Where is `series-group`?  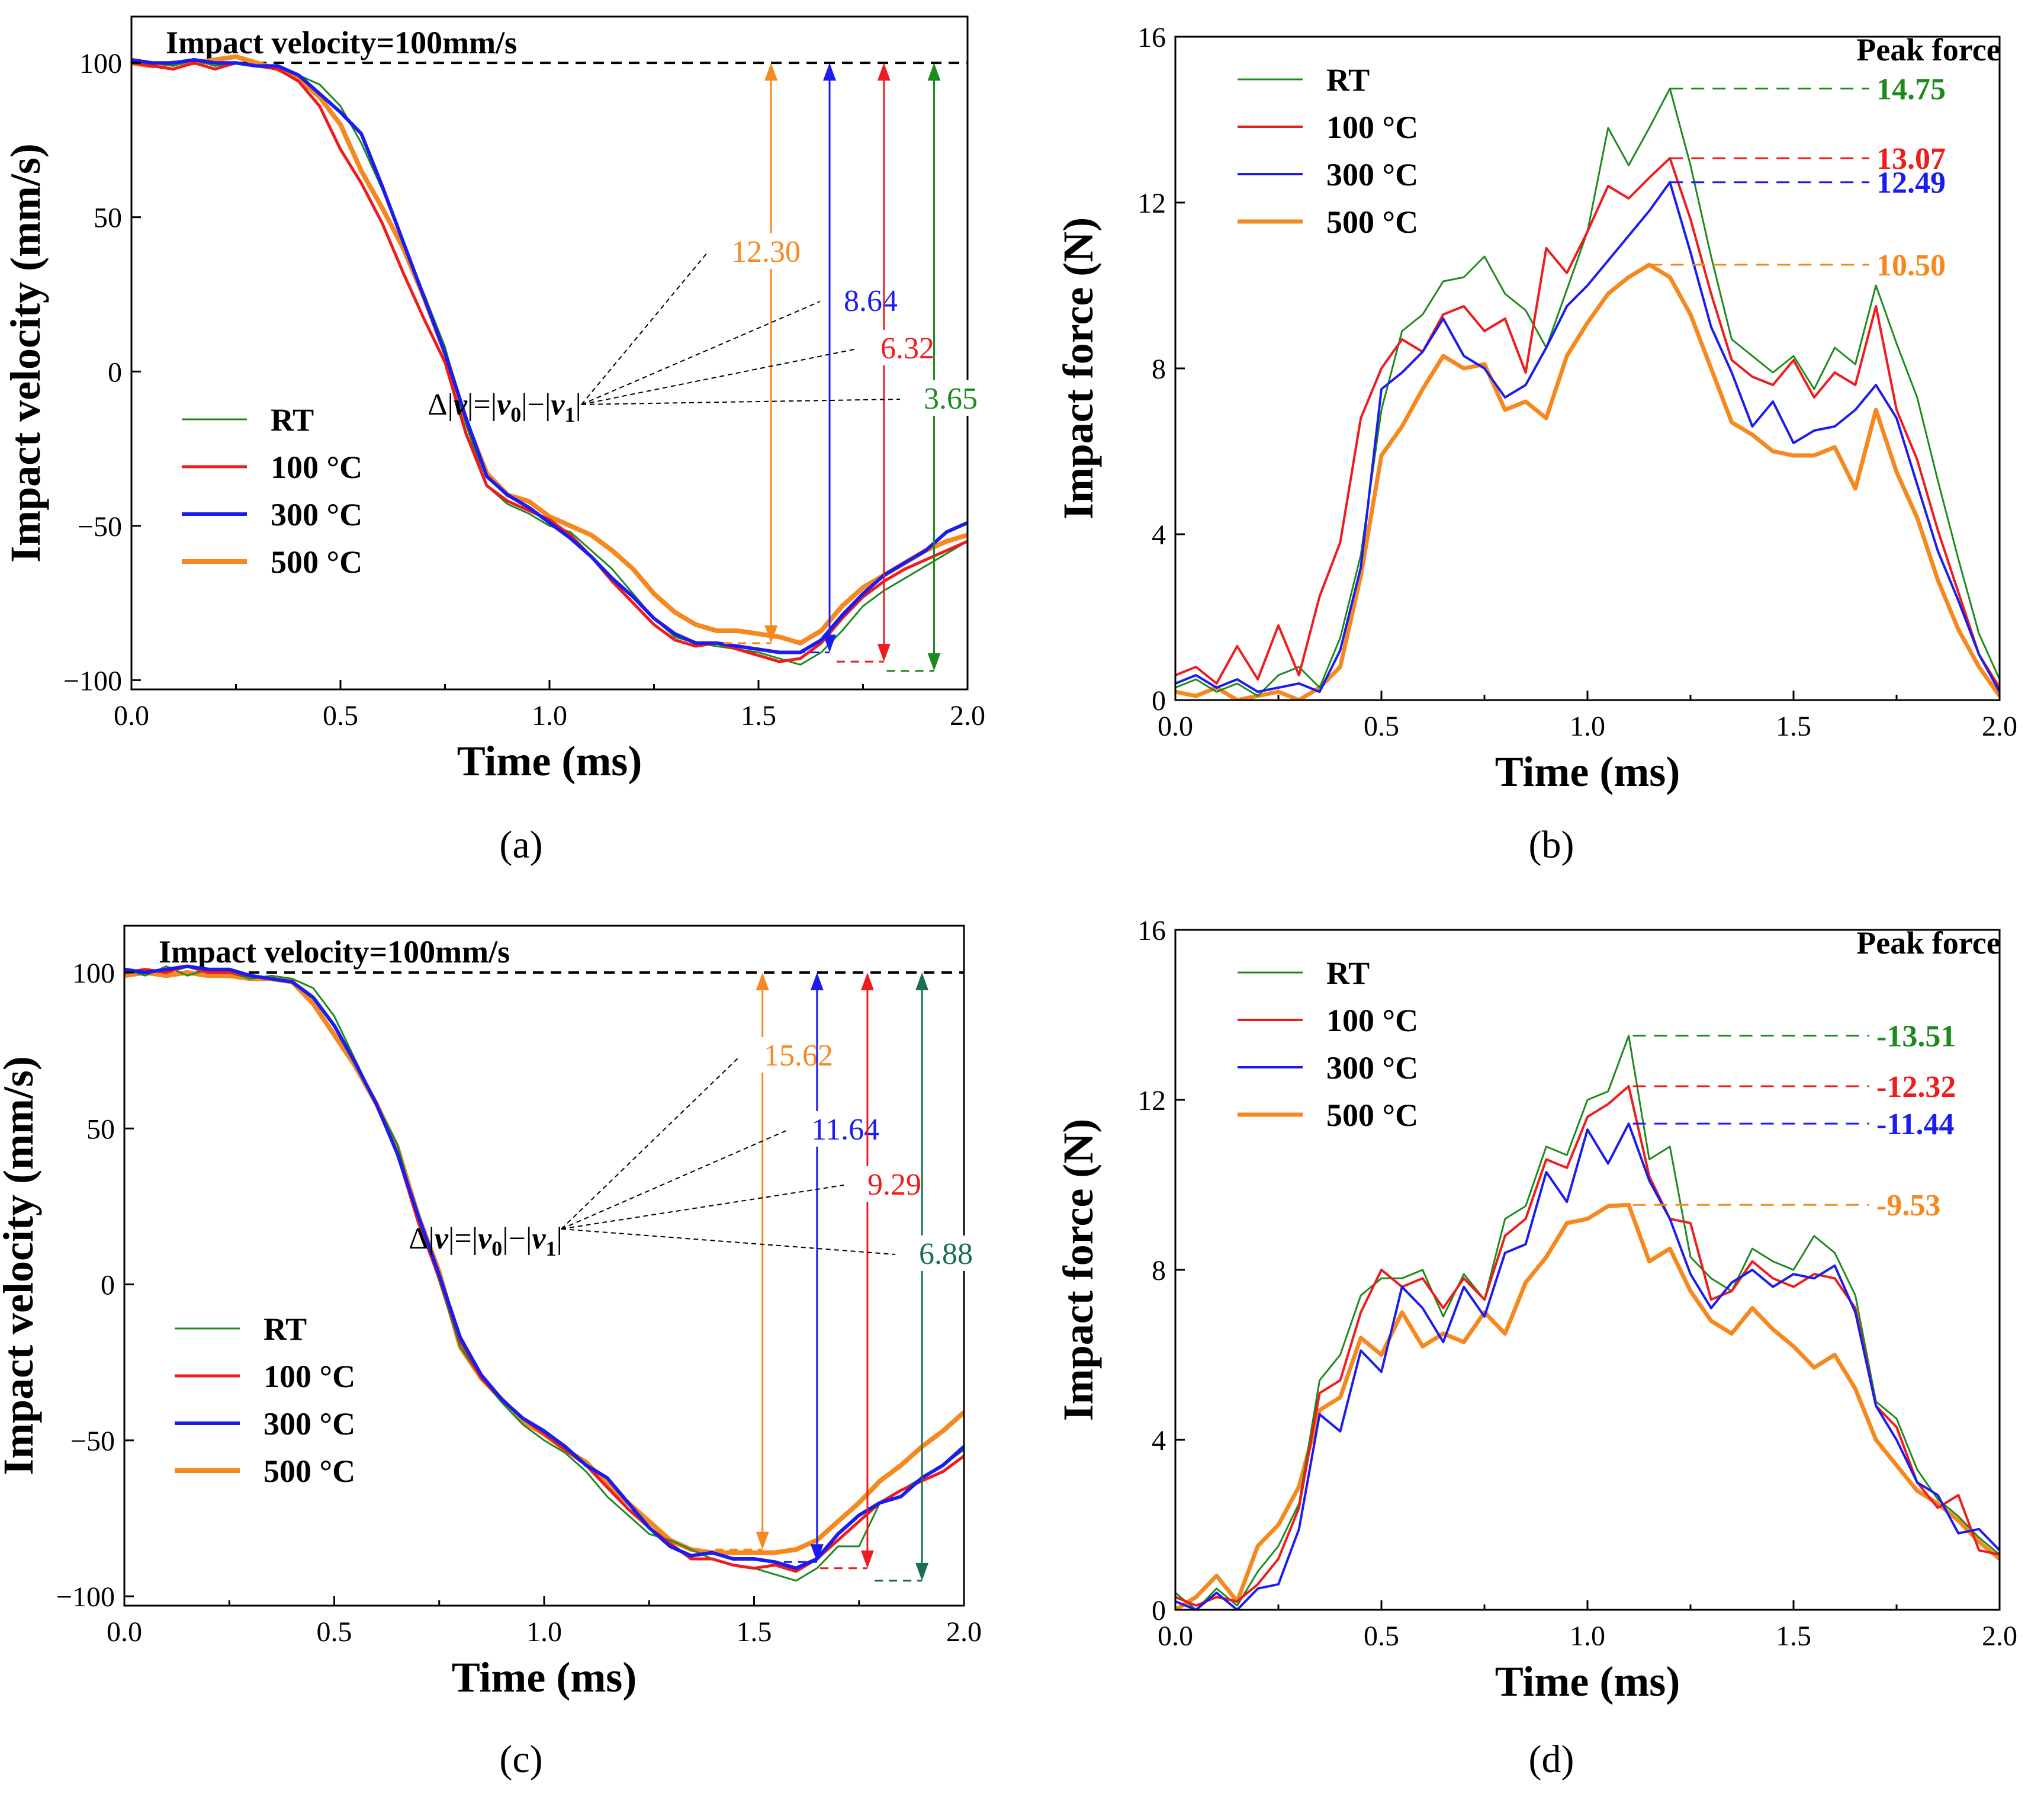
series-group is located at coordinates (1587, 394).